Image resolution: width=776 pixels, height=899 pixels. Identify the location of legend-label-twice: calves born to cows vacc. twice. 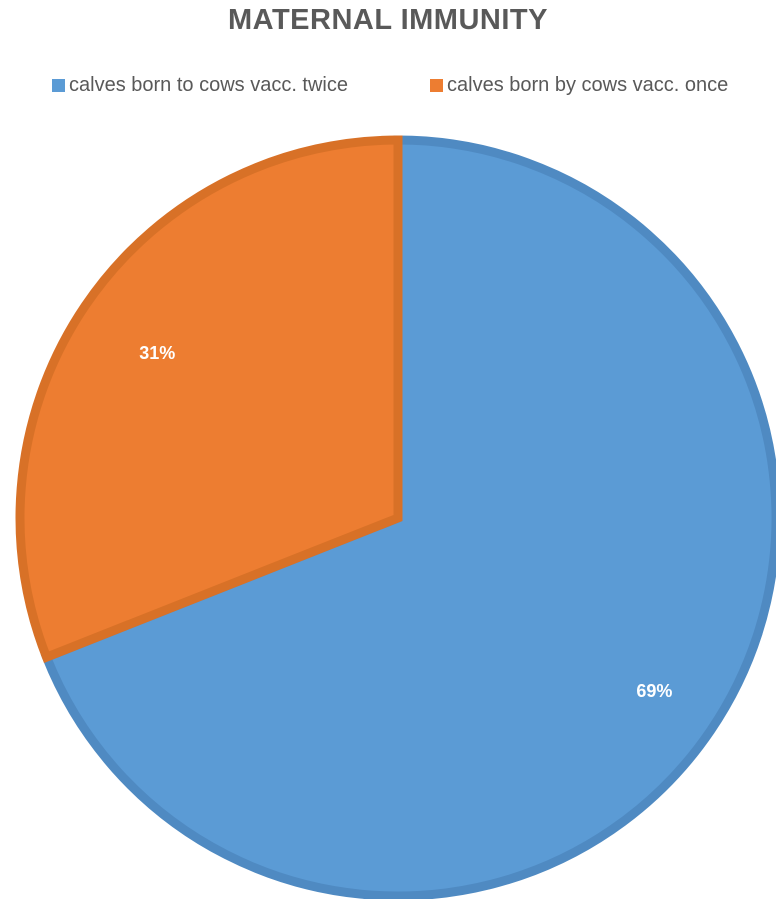
(208, 85).